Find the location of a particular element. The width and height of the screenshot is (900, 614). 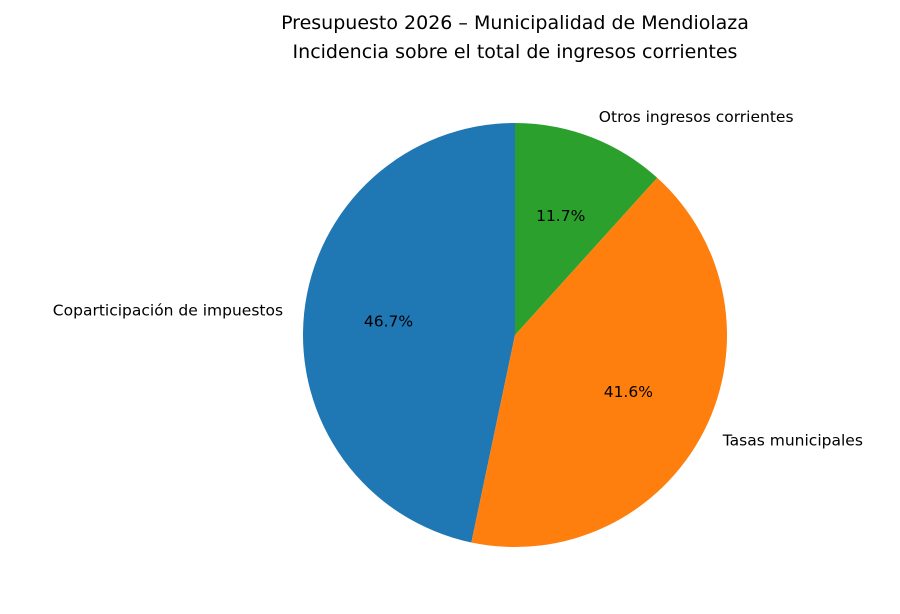

slice-percent-2: 11.7% is located at coordinates (560, 216).